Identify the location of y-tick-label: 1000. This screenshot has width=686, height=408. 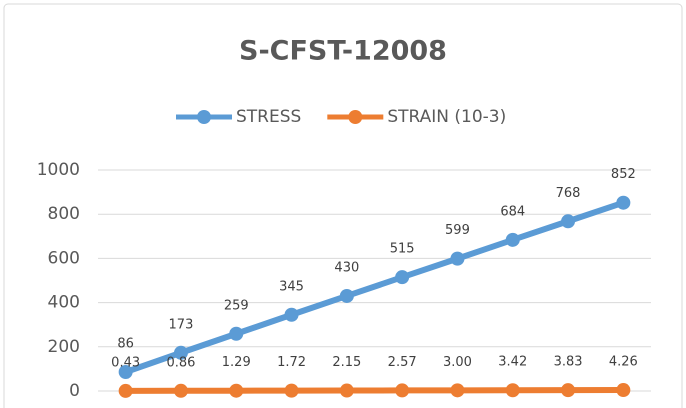
(58, 170).